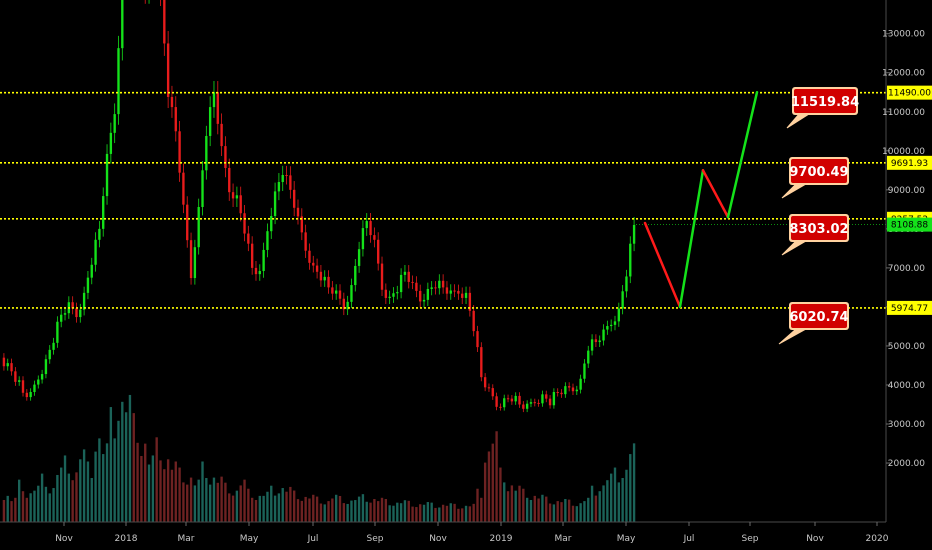 Image resolution: width=932 pixels, height=550 pixels. What do you see at coordinates (815, 178) in the screenshot?
I see `price-callout: 9700.49` at bounding box center [815, 178].